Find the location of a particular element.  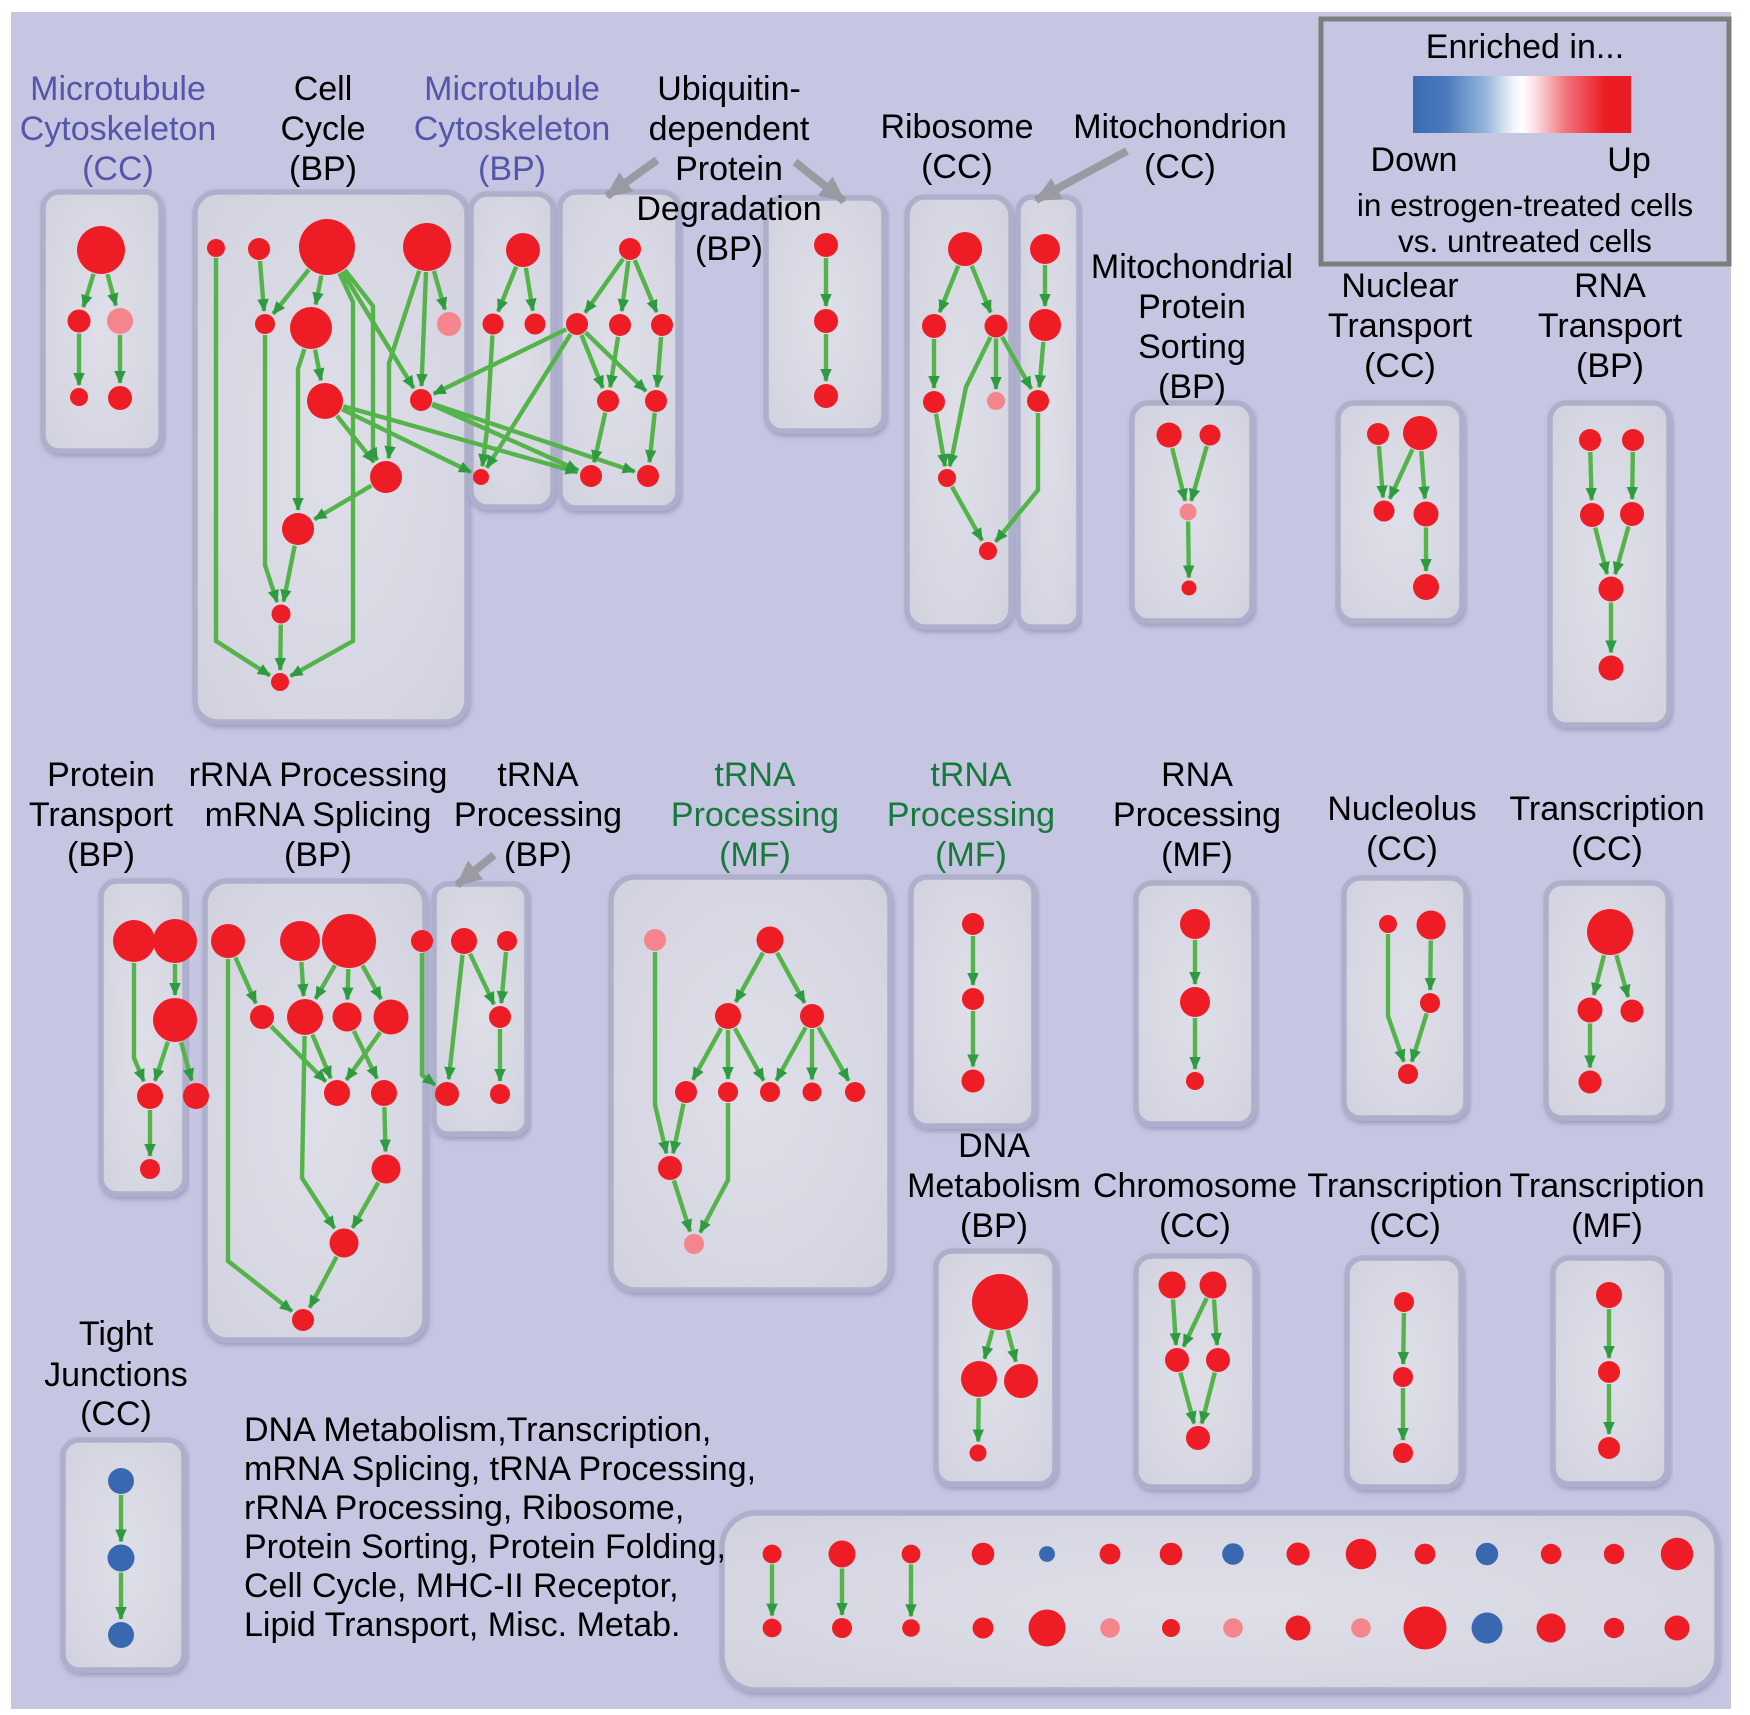

svg-text: rRNA Processing is located at coordinates (318, 775).